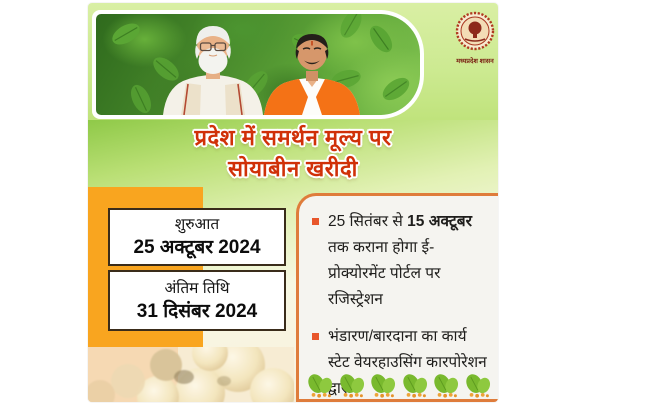 This screenshot has height=409, width=650. Describe the element at coordinates (293, 168) in the screenshot. I see `headline-line2: सोयाबीन खरीदी` at that location.